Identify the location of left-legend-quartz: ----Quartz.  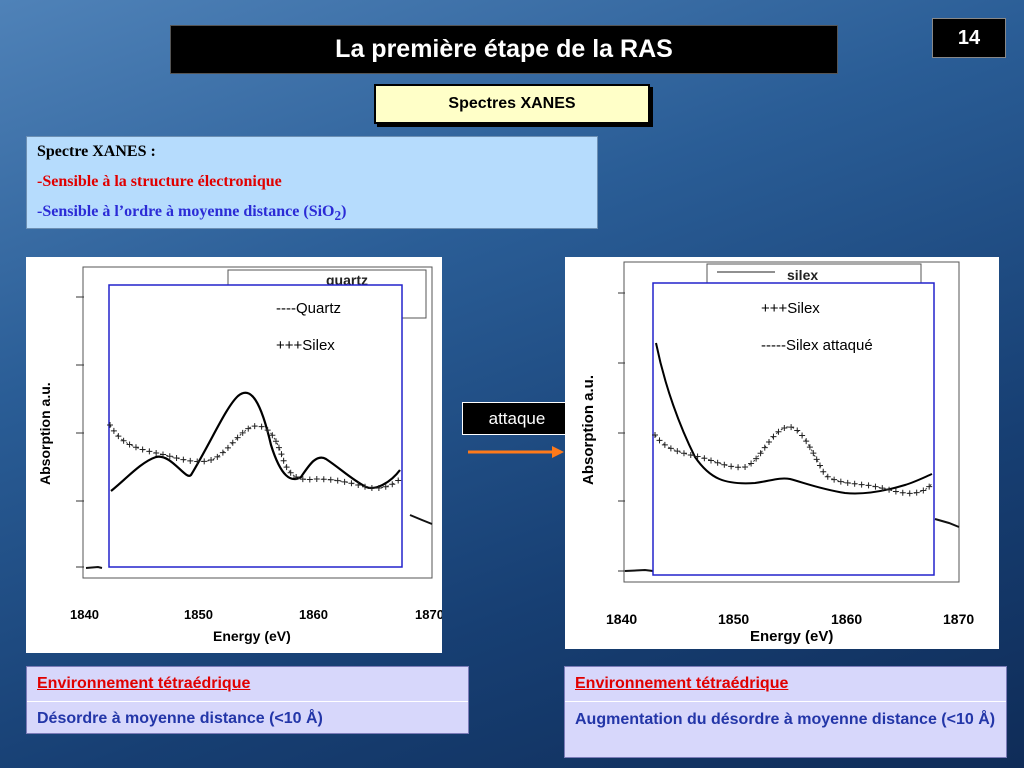
(308, 308).